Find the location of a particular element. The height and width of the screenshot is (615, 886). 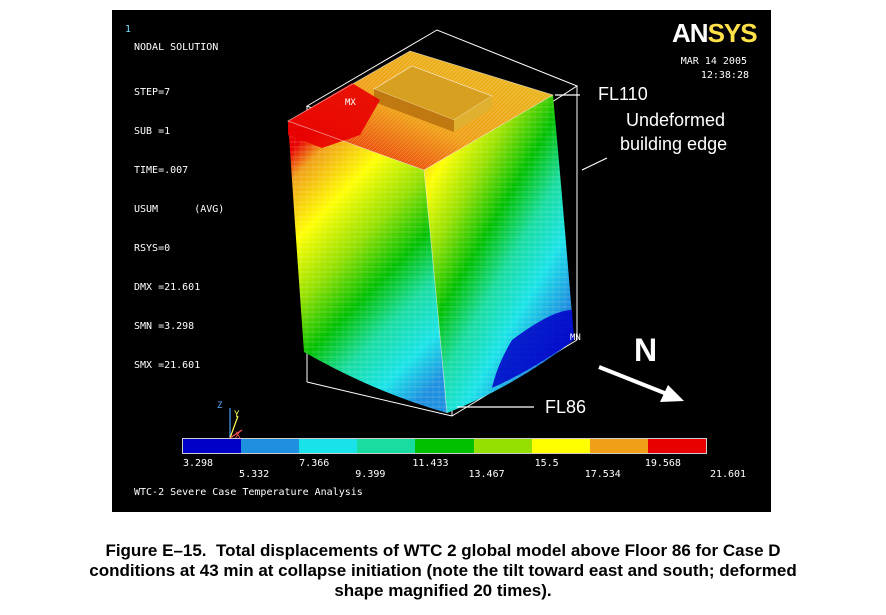

legend-label: 7.366 is located at coordinates (314, 463).